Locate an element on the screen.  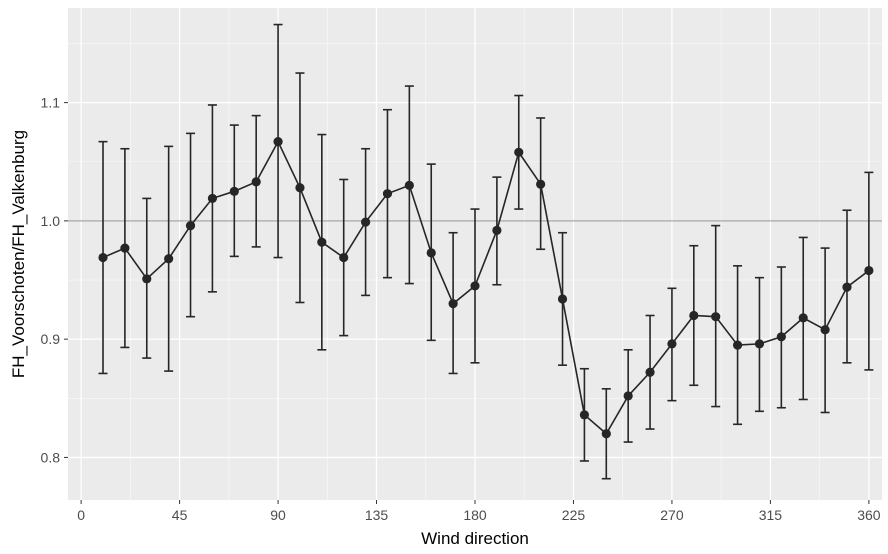
x-tick-label: 0 is located at coordinates (81, 515).